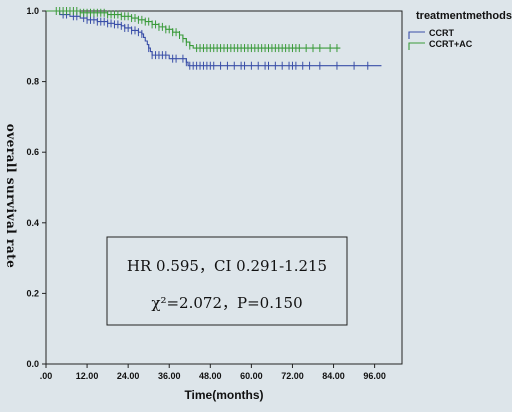 This screenshot has height=412, width=512. I want to click on y-axis-title: overall survival rate, so click(11, 196).